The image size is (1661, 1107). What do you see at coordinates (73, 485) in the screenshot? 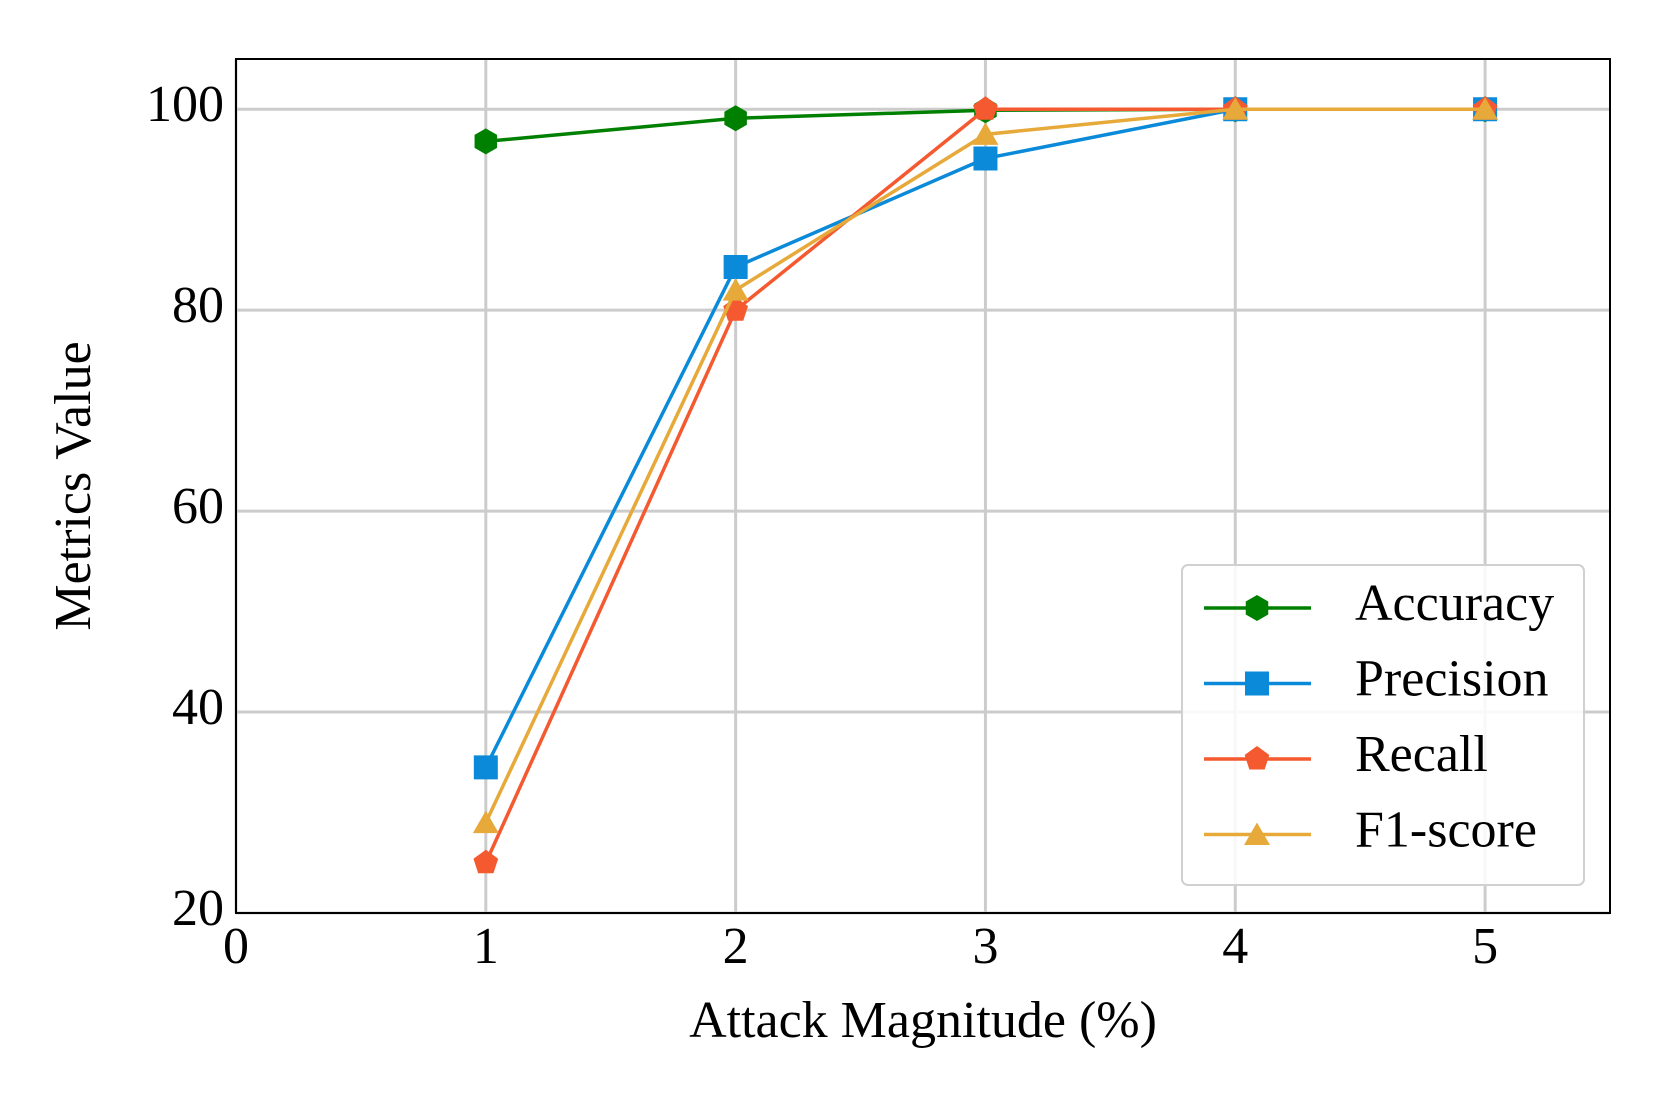
I see `y-axis-label: Metrics Value` at bounding box center [73, 485].